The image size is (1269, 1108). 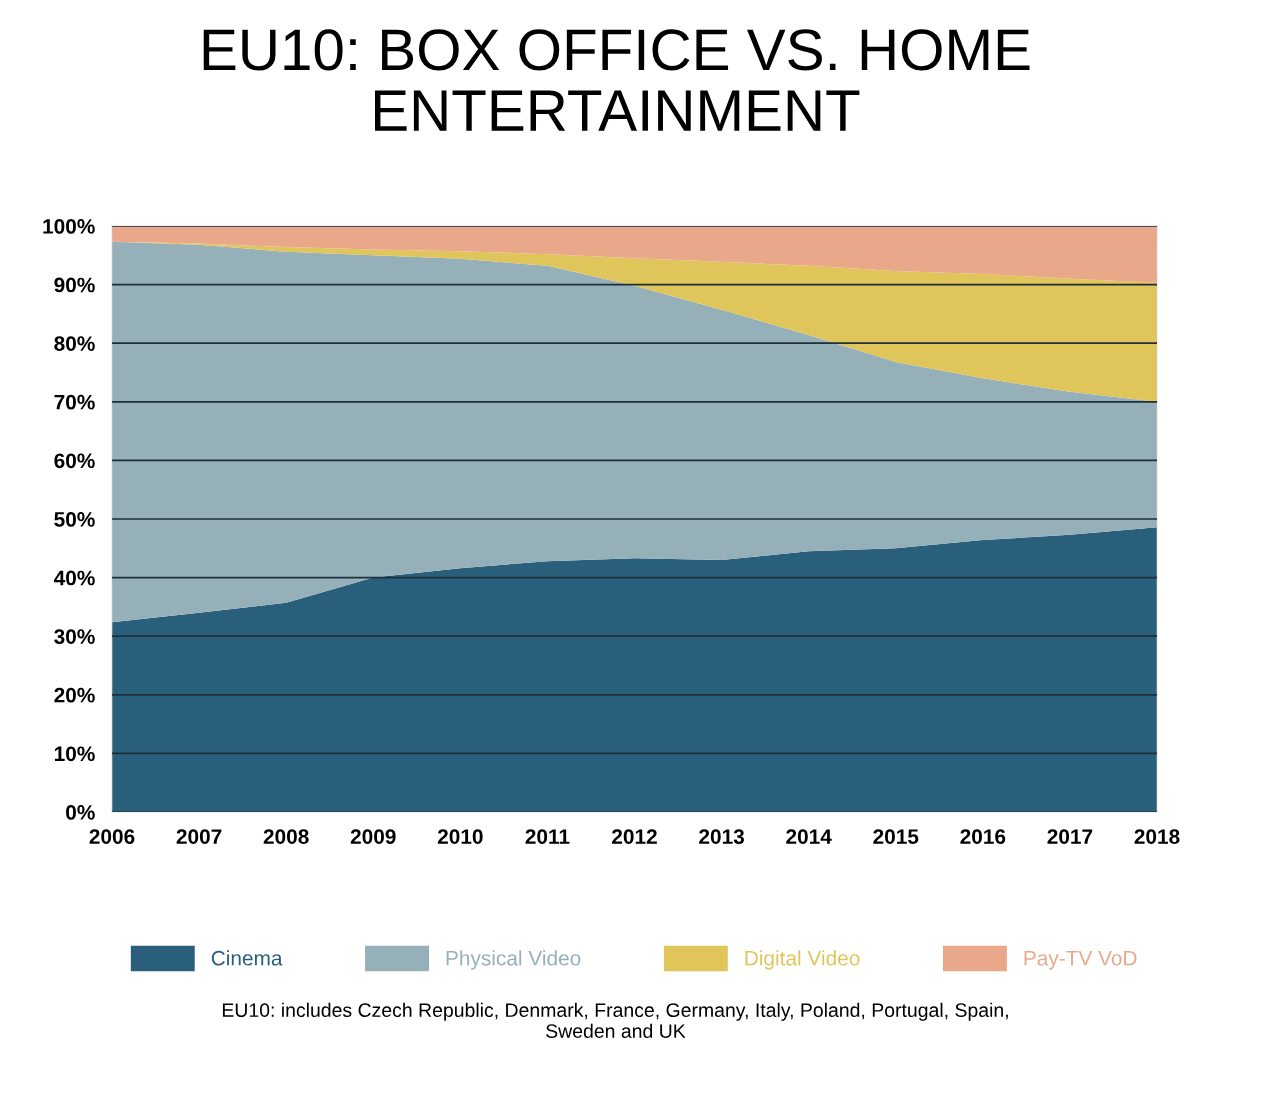 What do you see at coordinates (74, 285) in the screenshot?
I see `y-tick-label: 90%` at bounding box center [74, 285].